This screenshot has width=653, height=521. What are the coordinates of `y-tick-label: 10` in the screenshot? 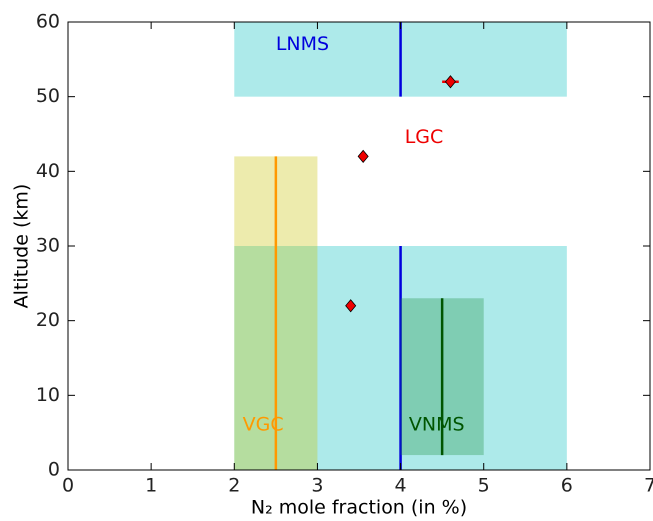 It's located at (48, 395).